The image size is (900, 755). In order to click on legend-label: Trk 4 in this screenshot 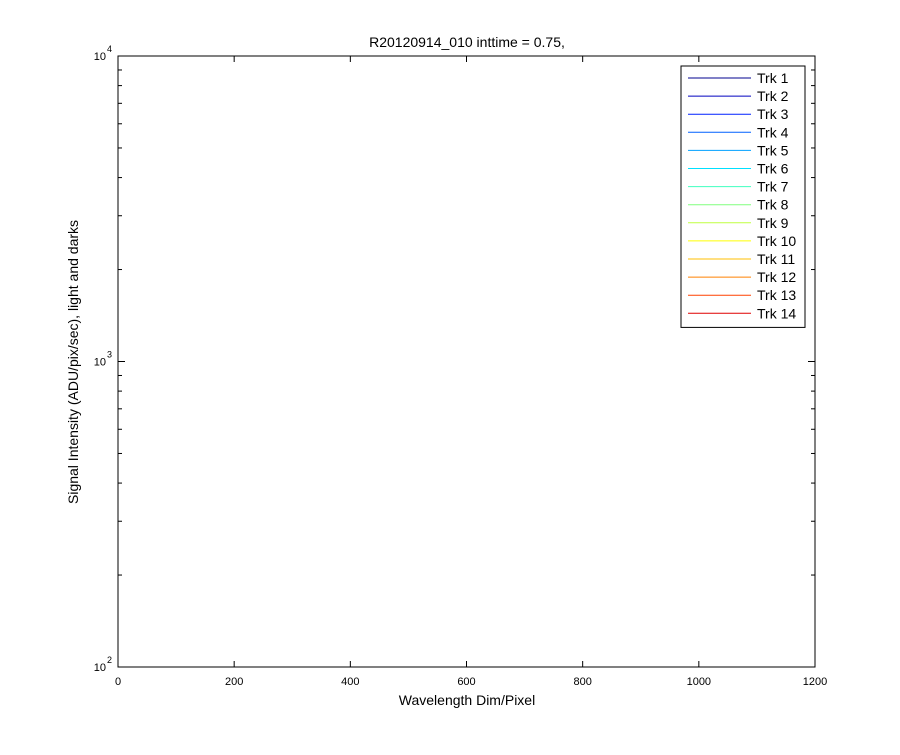, I will do `click(773, 132)`.